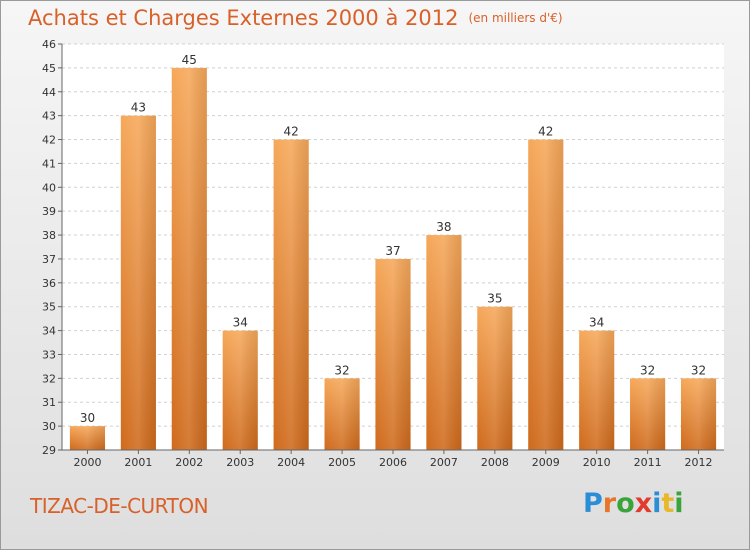 The height and width of the screenshot is (550, 750). Describe the element at coordinates (49, 259) in the screenshot. I see `y-tick-label: 37` at that location.